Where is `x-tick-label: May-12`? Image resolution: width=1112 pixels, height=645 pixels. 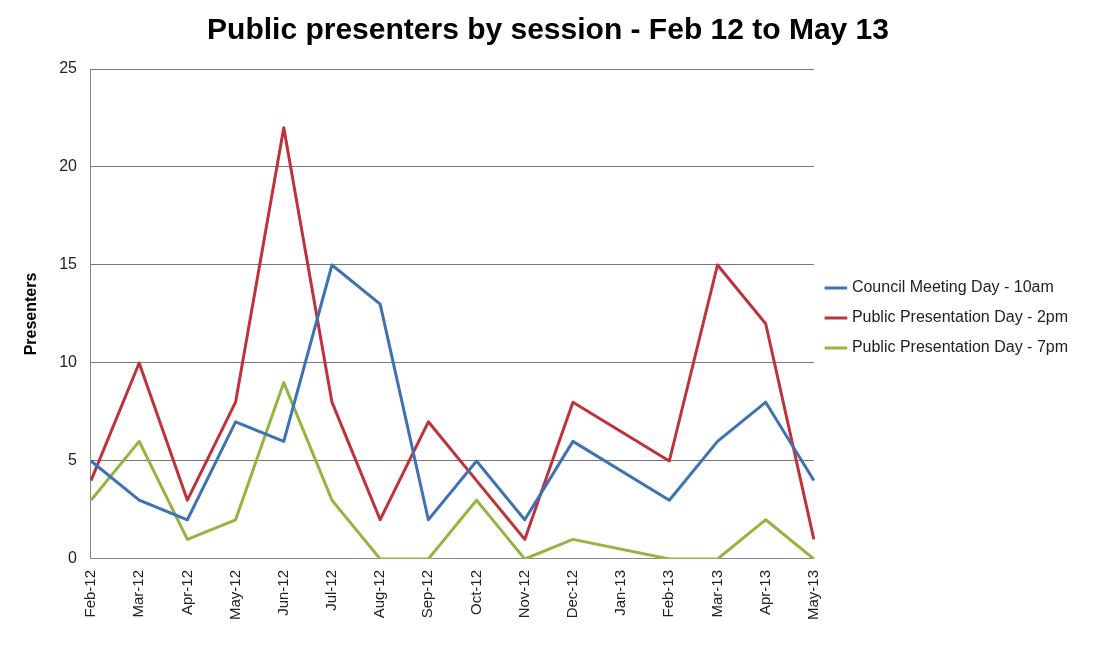 x-tick-label: May-12 is located at coordinates (234, 595).